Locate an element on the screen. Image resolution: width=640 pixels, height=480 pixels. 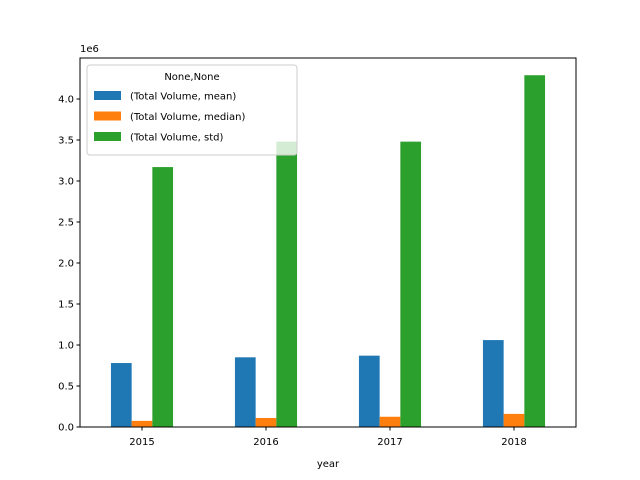
legend-entry: (Total Volume, median) is located at coordinates (187, 117).